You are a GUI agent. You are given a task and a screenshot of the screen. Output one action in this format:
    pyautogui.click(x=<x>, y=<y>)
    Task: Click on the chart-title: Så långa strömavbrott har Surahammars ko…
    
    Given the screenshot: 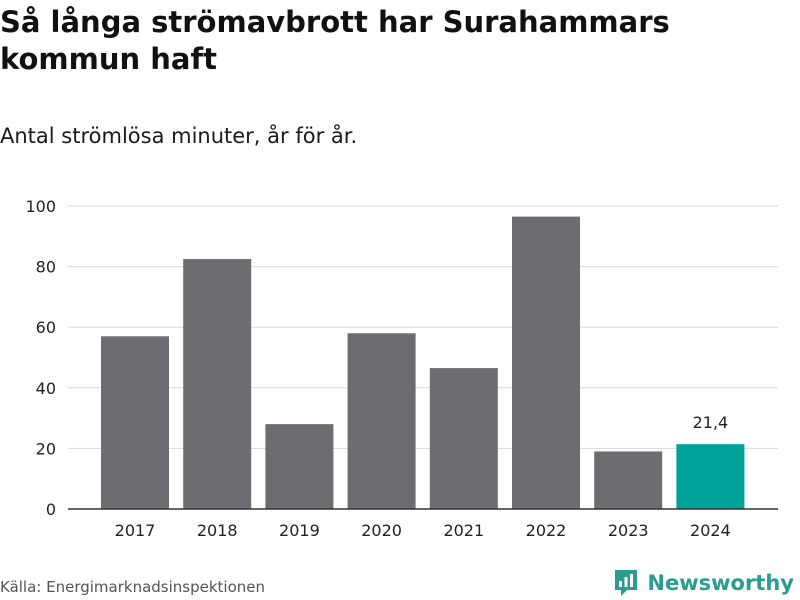 What is the action you would take?
    pyautogui.click(x=335, y=40)
    